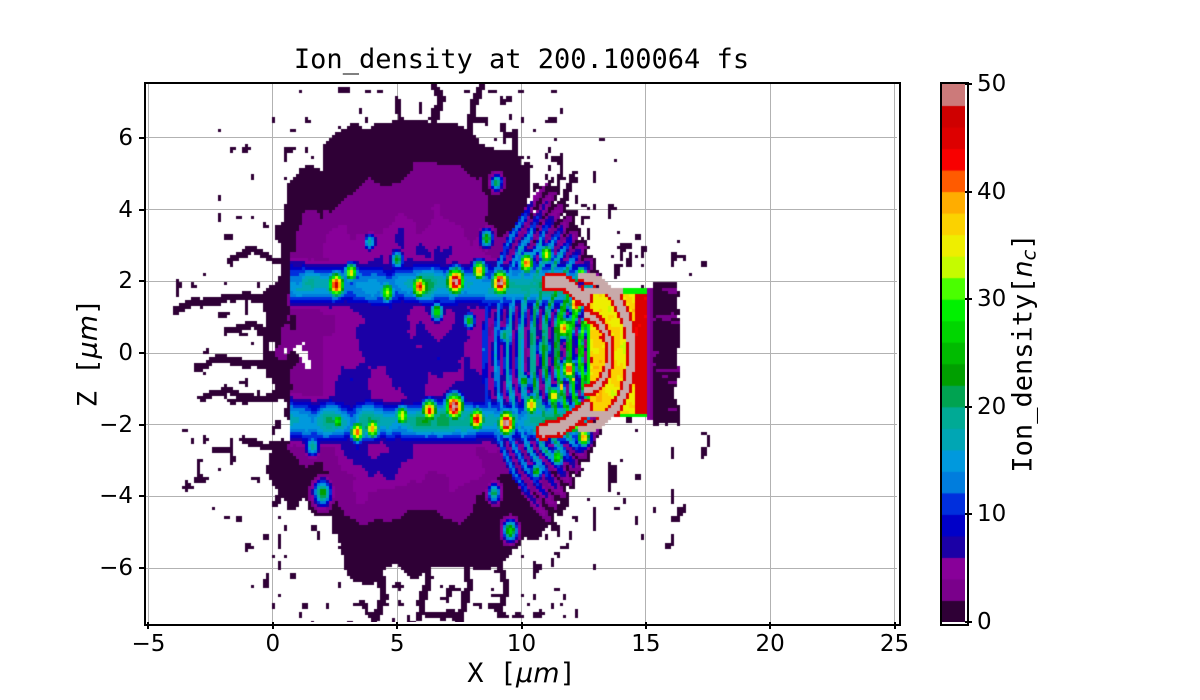 The image size is (1200, 700). Describe the element at coordinates (521, 644) in the screenshot. I see `x-tick-label-10: 10` at that location.